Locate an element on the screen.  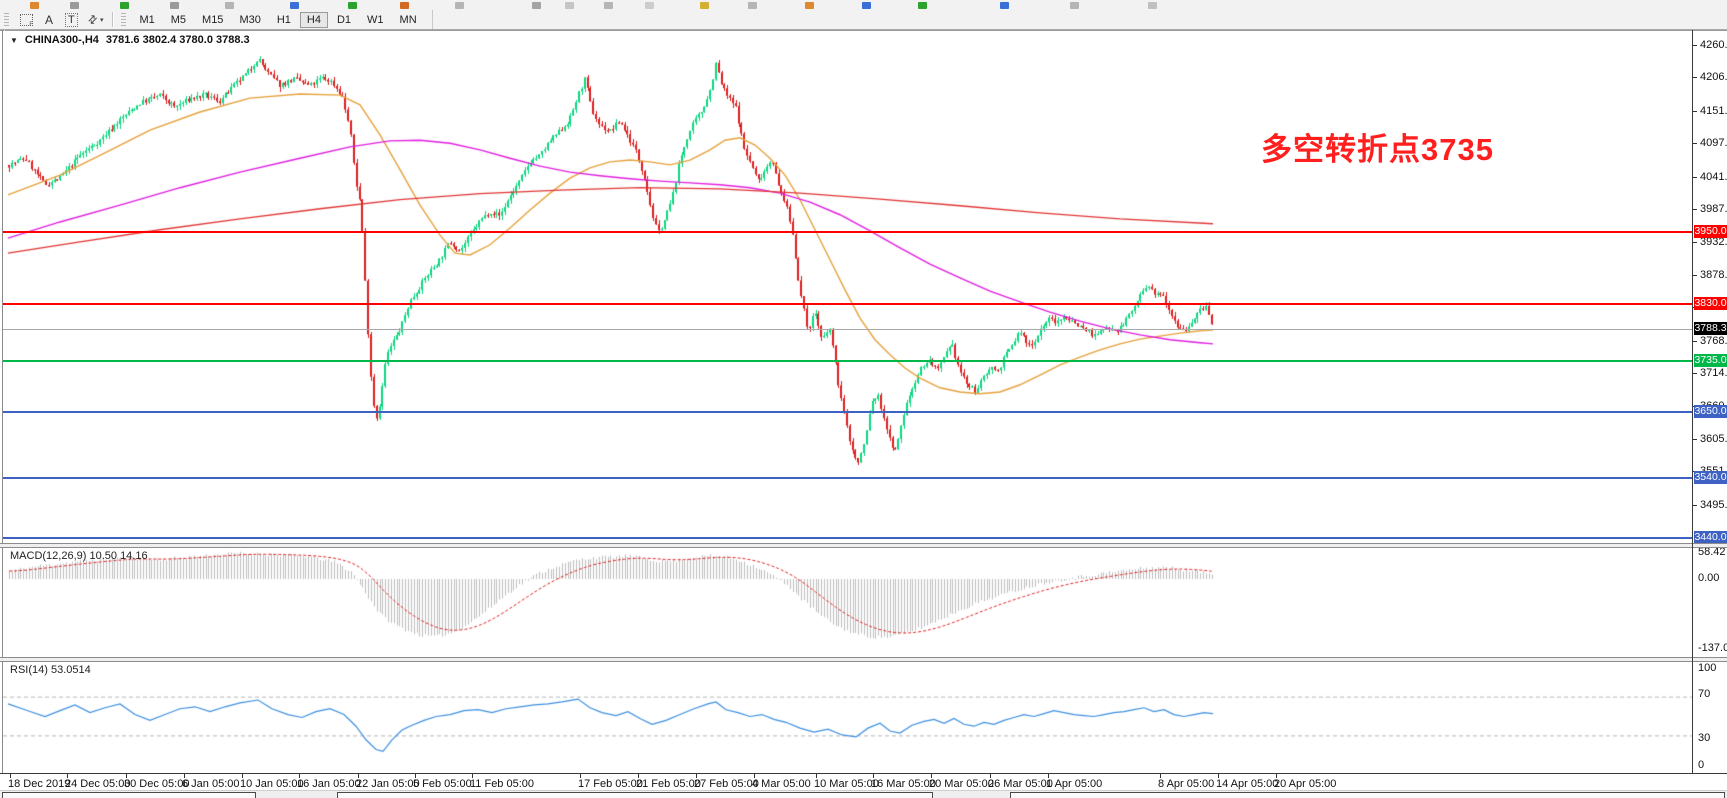
price-axis-border is located at coordinates (1692, 410).